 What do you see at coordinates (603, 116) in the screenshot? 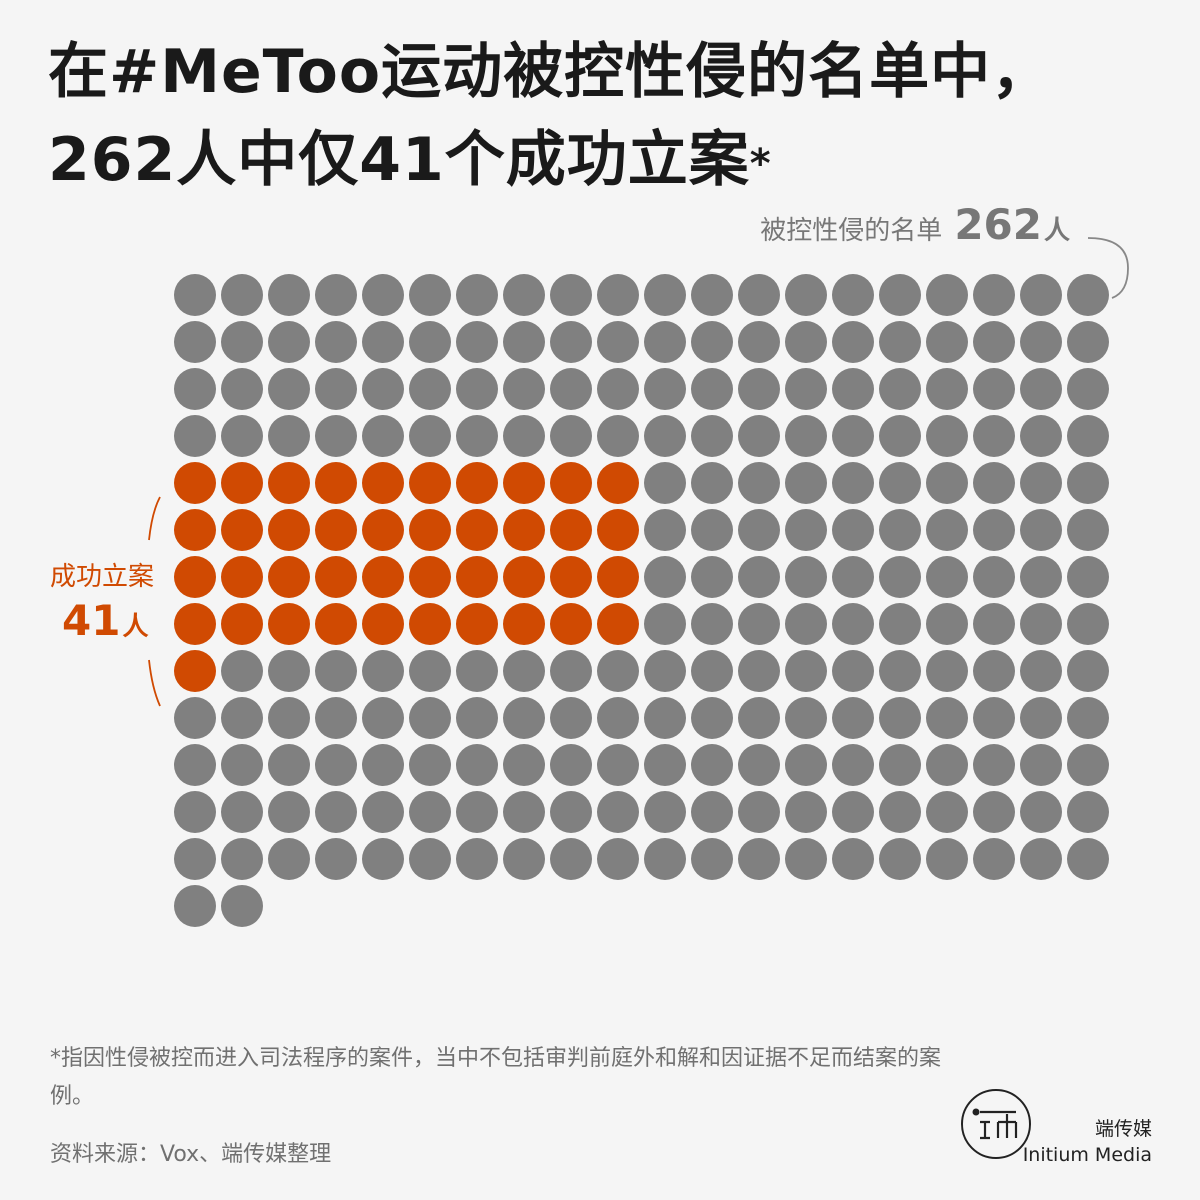
I see `chart-title: 在#MeToo运动被控性侵的名单中， 262人中仅41个成功立案*` at bounding box center [603, 116].